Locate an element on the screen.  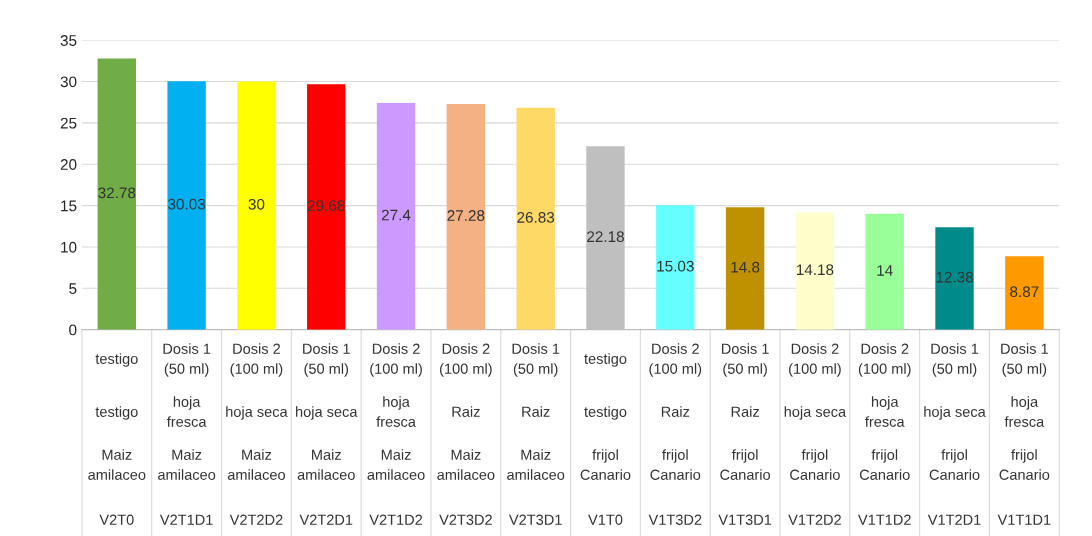
data-label: 32.78 is located at coordinates (117, 193).